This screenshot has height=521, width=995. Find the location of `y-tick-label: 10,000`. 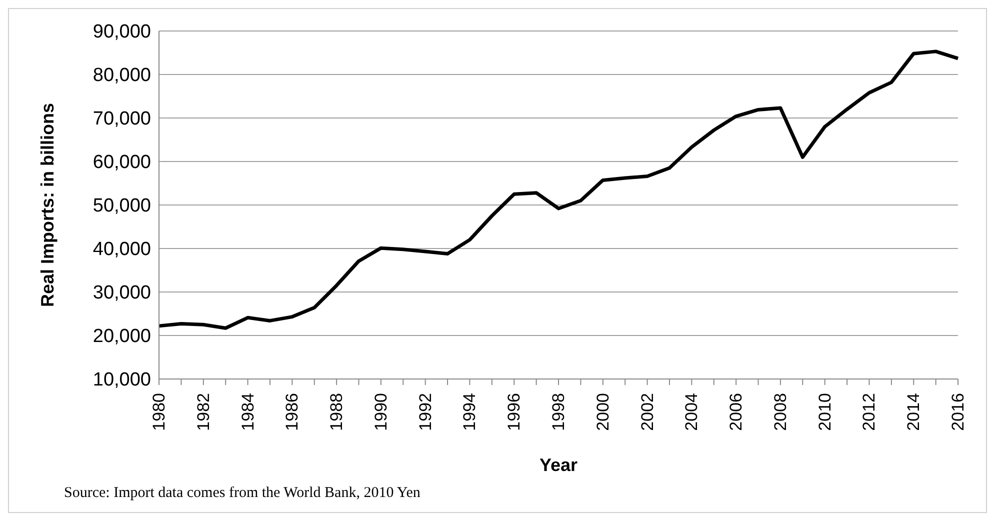

y-tick-label: 10,000 is located at coordinates (121, 380).